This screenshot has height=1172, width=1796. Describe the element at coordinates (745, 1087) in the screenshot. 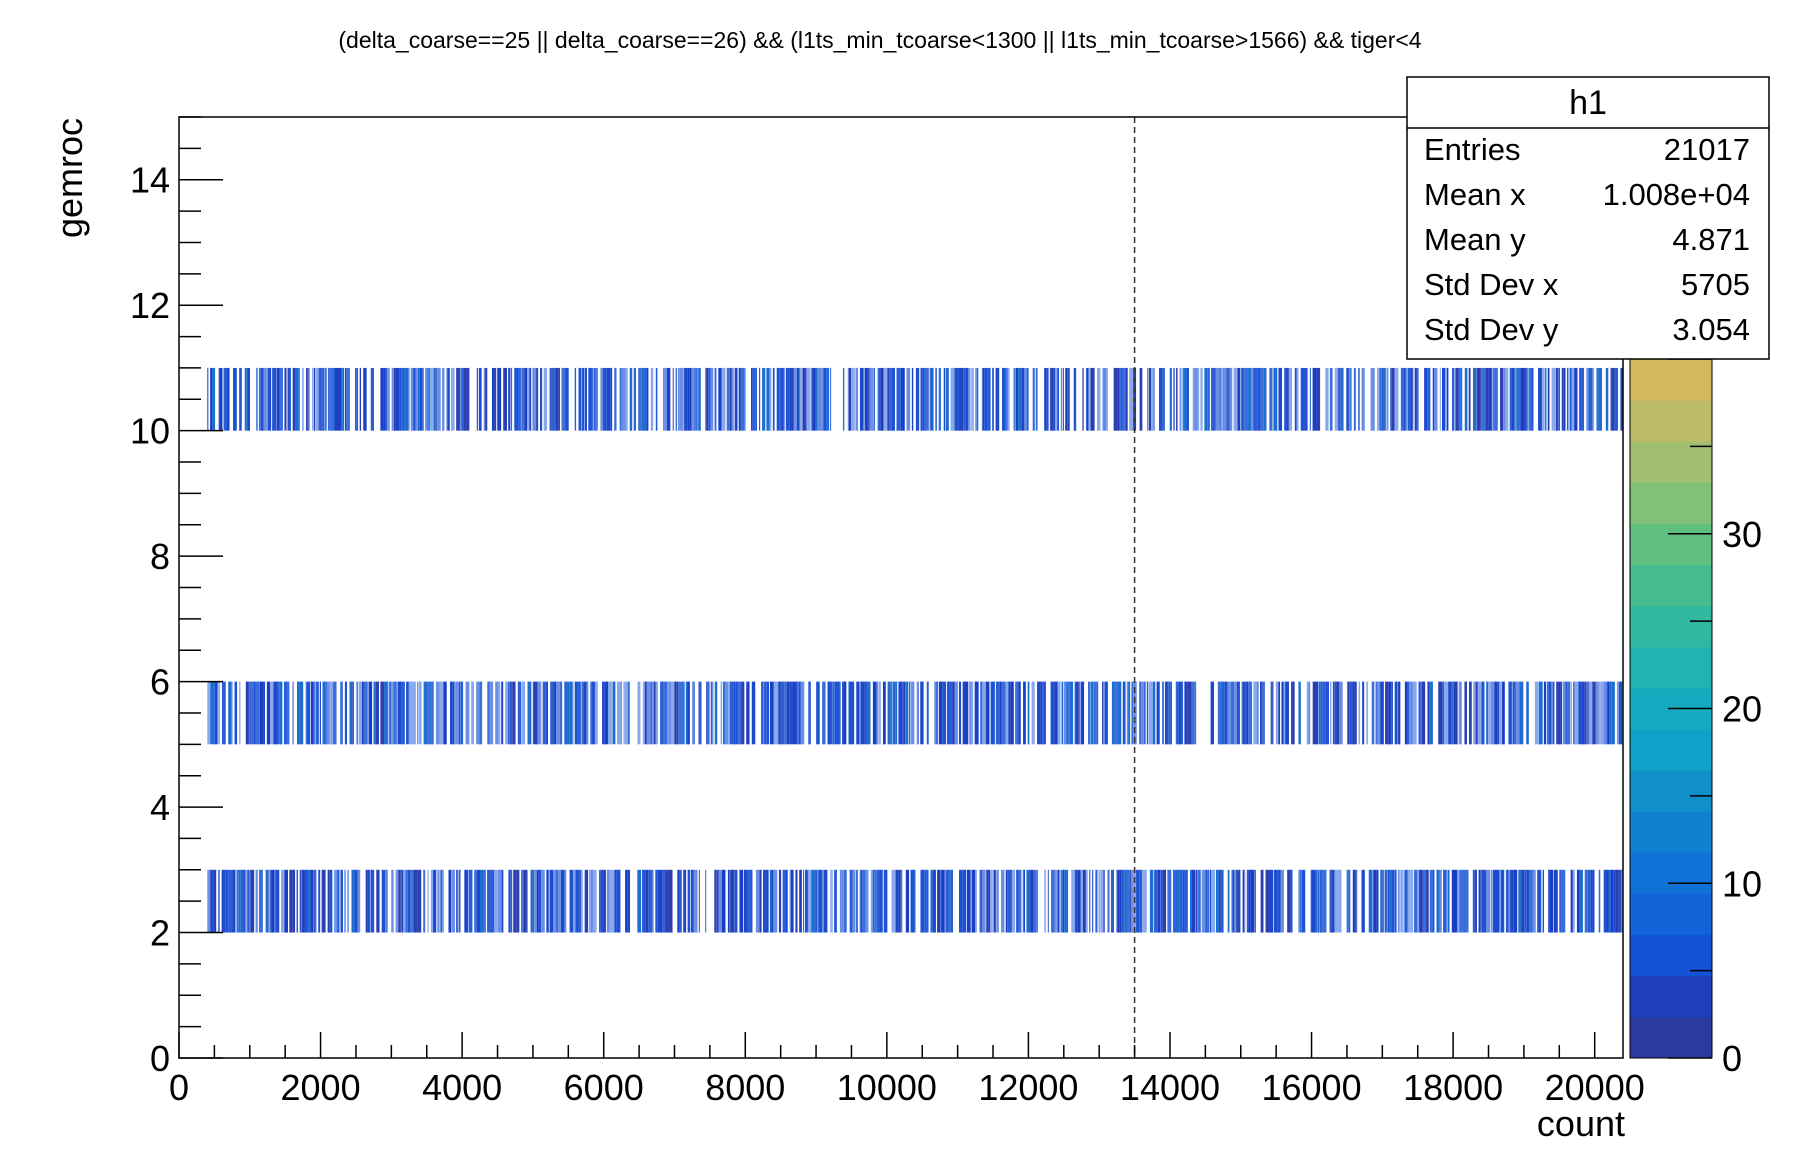

I see `x-tick-label: 8000` at that location.